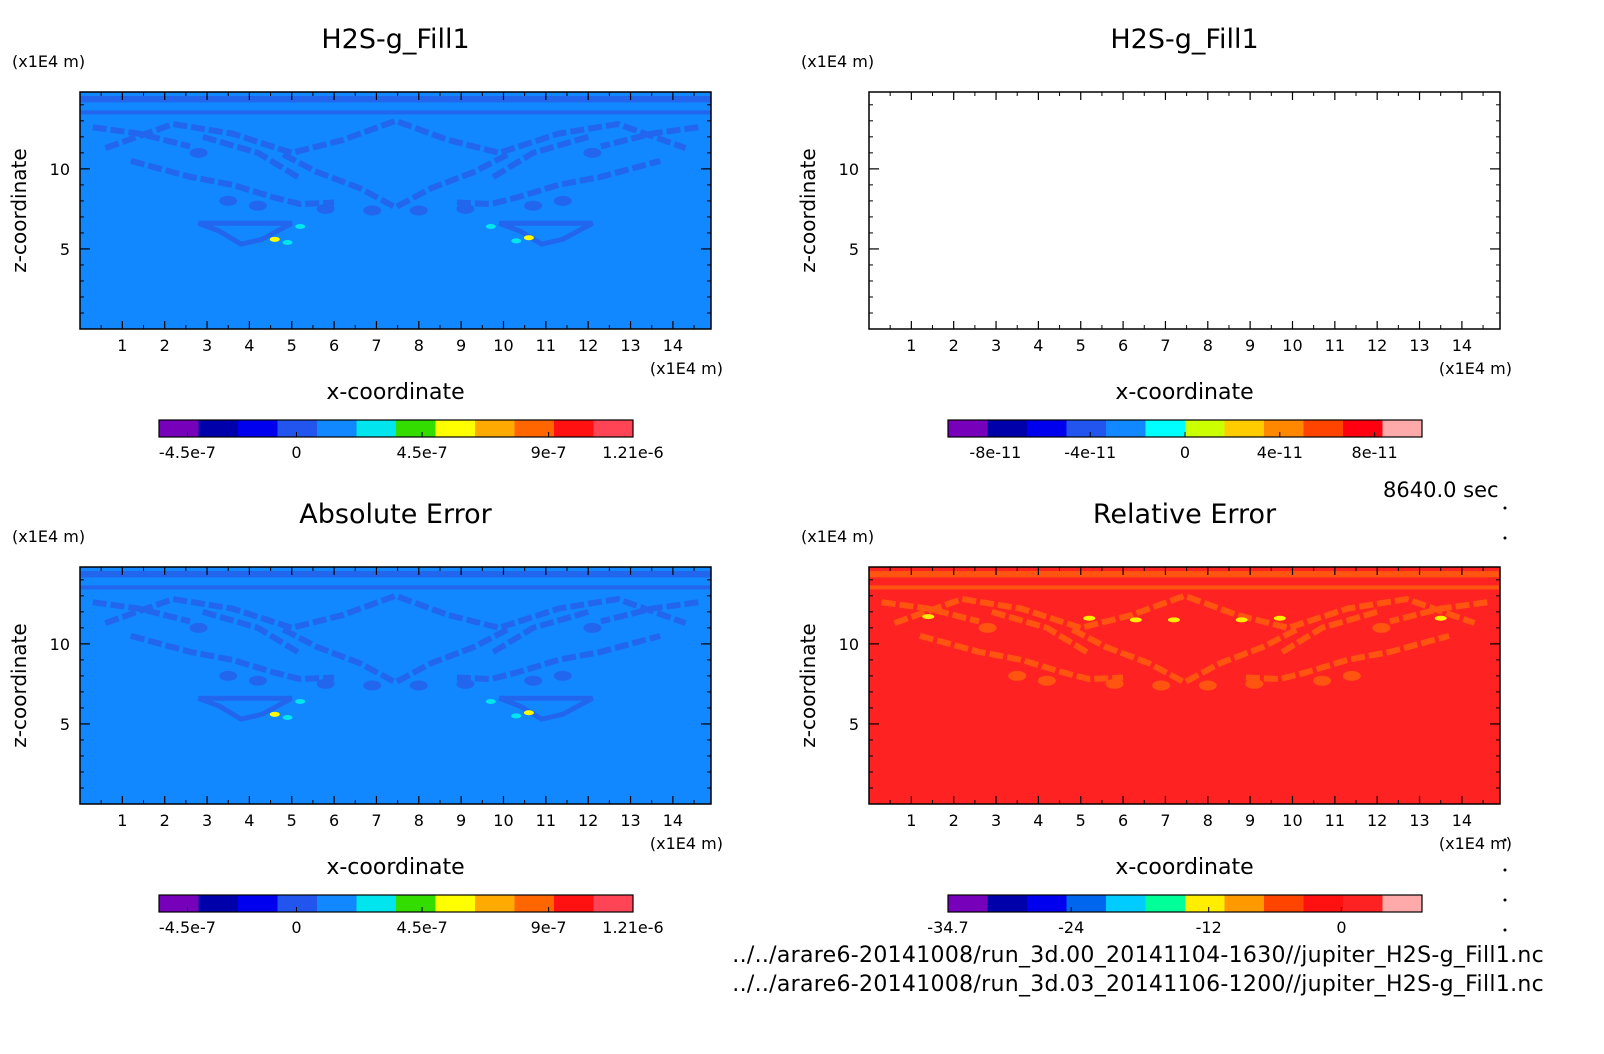 This screenshot has height=1054, width=1604. I want to click on colorbar-tick-label: 9e-7, so click(549, 927).